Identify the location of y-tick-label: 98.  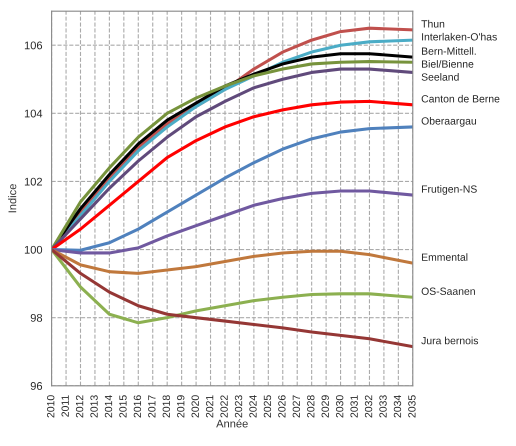
(36, 318).